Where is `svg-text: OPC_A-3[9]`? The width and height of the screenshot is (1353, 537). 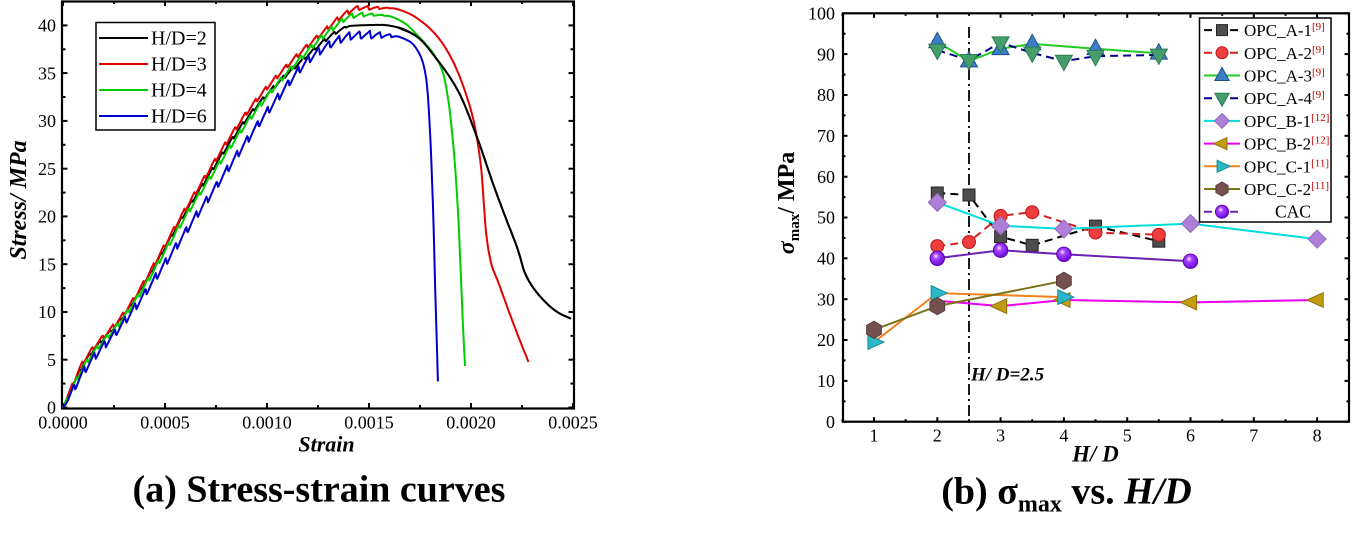
svg-text: OPC_A-3[9] is located at coordinates (1284, 76).